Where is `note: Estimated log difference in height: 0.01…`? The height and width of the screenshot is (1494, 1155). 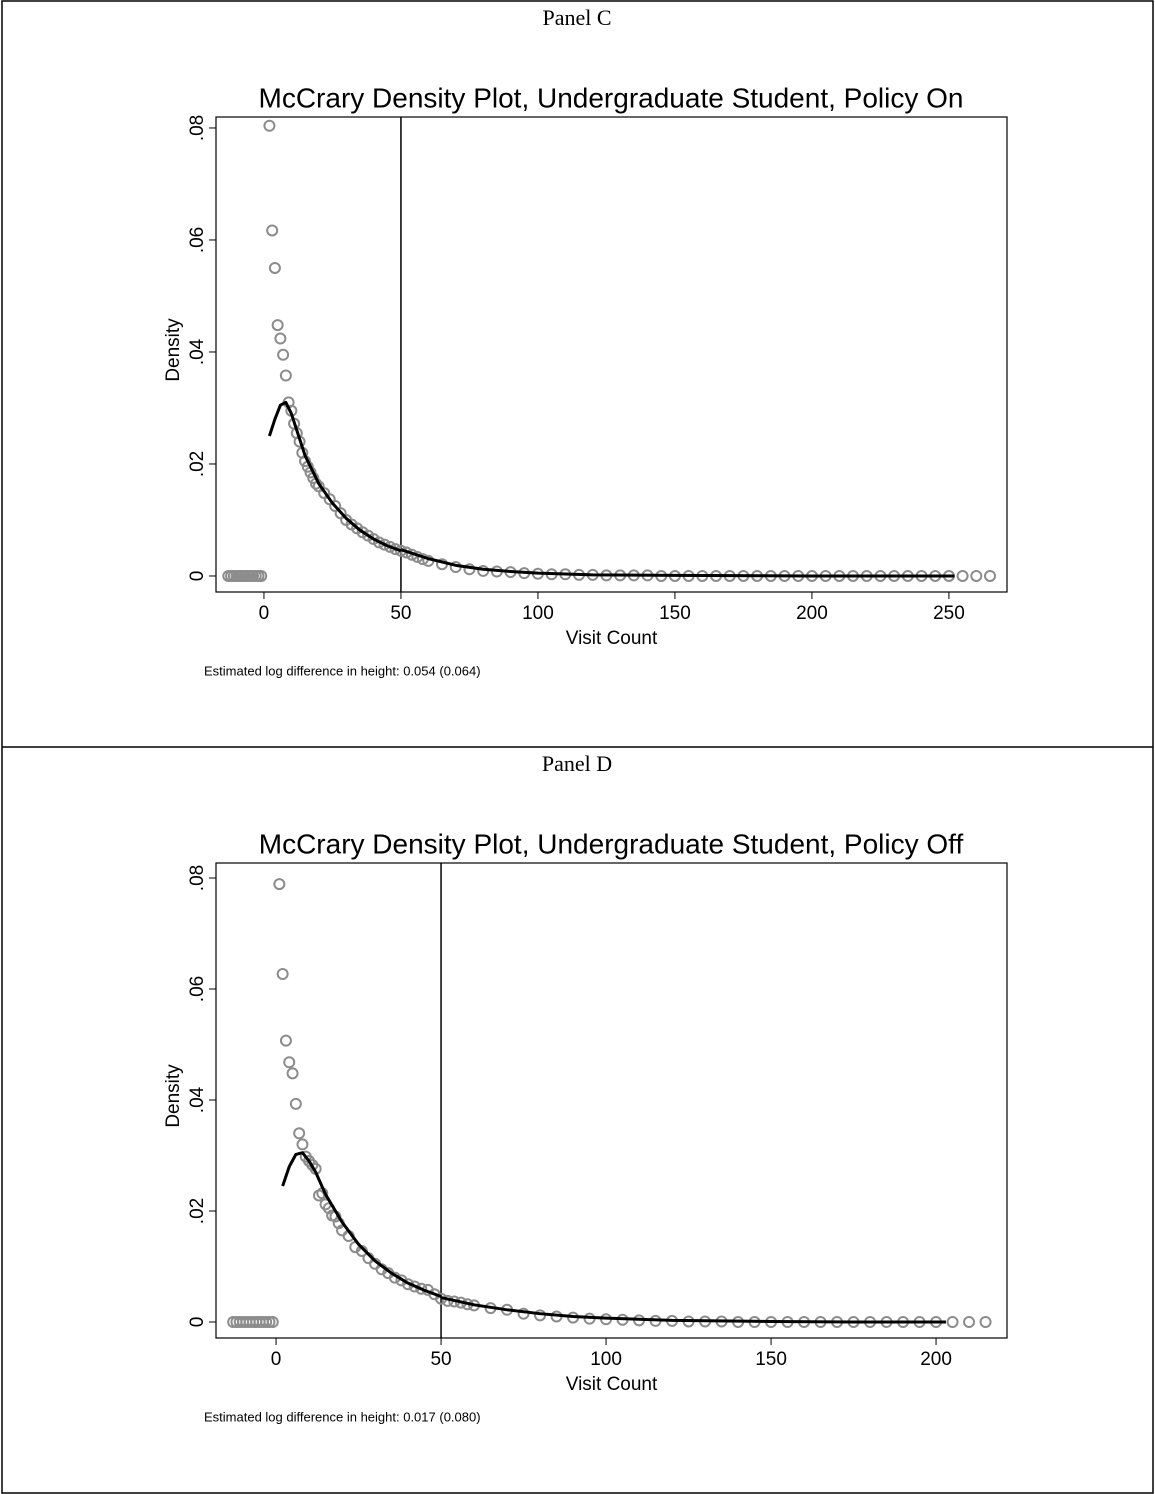 note: Estimated log difference in height: 0.01… is located at coordinates (342, 1416).